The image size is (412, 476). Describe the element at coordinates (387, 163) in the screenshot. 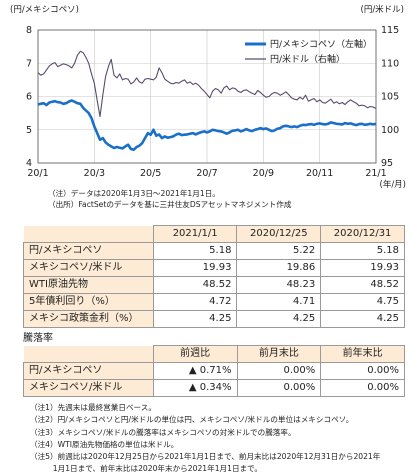

I see `right-tick-label: 95` at that location.